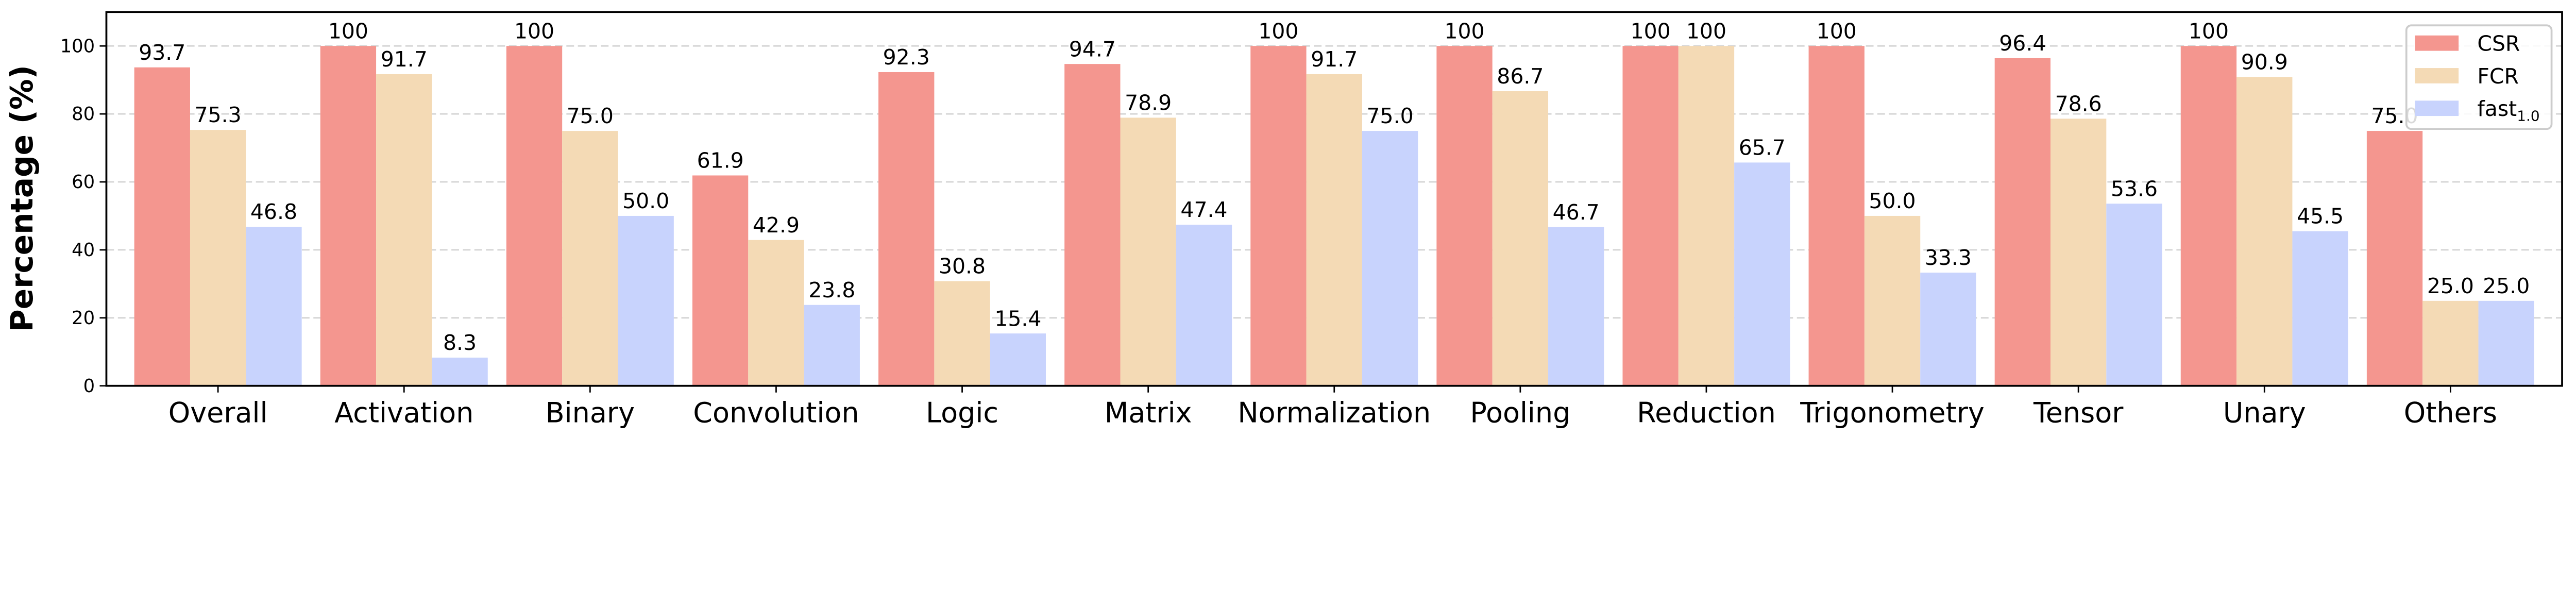  Describe the element at coordinates (2450, 412) in the screenshot. I see `x-tick-label: Others` at that location.